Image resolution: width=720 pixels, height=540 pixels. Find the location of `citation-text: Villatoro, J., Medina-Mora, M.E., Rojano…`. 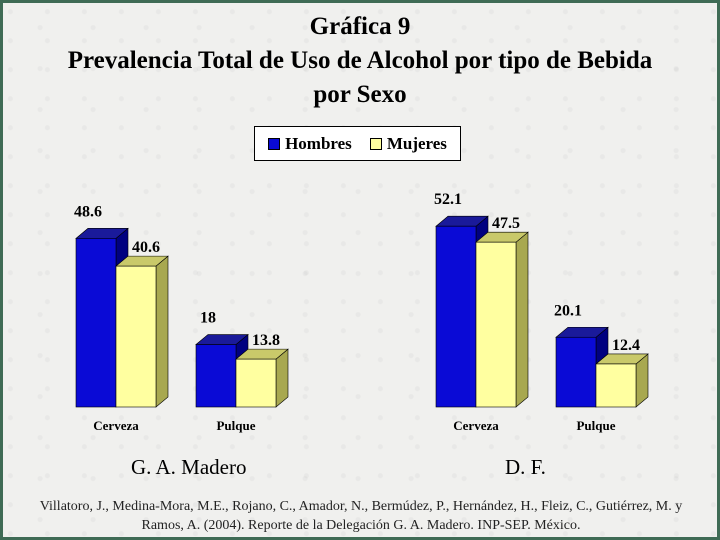

citation-text: Villatoro, J., Medina-Mora, M.E., Rojano… is located at coordinates (361, 516).